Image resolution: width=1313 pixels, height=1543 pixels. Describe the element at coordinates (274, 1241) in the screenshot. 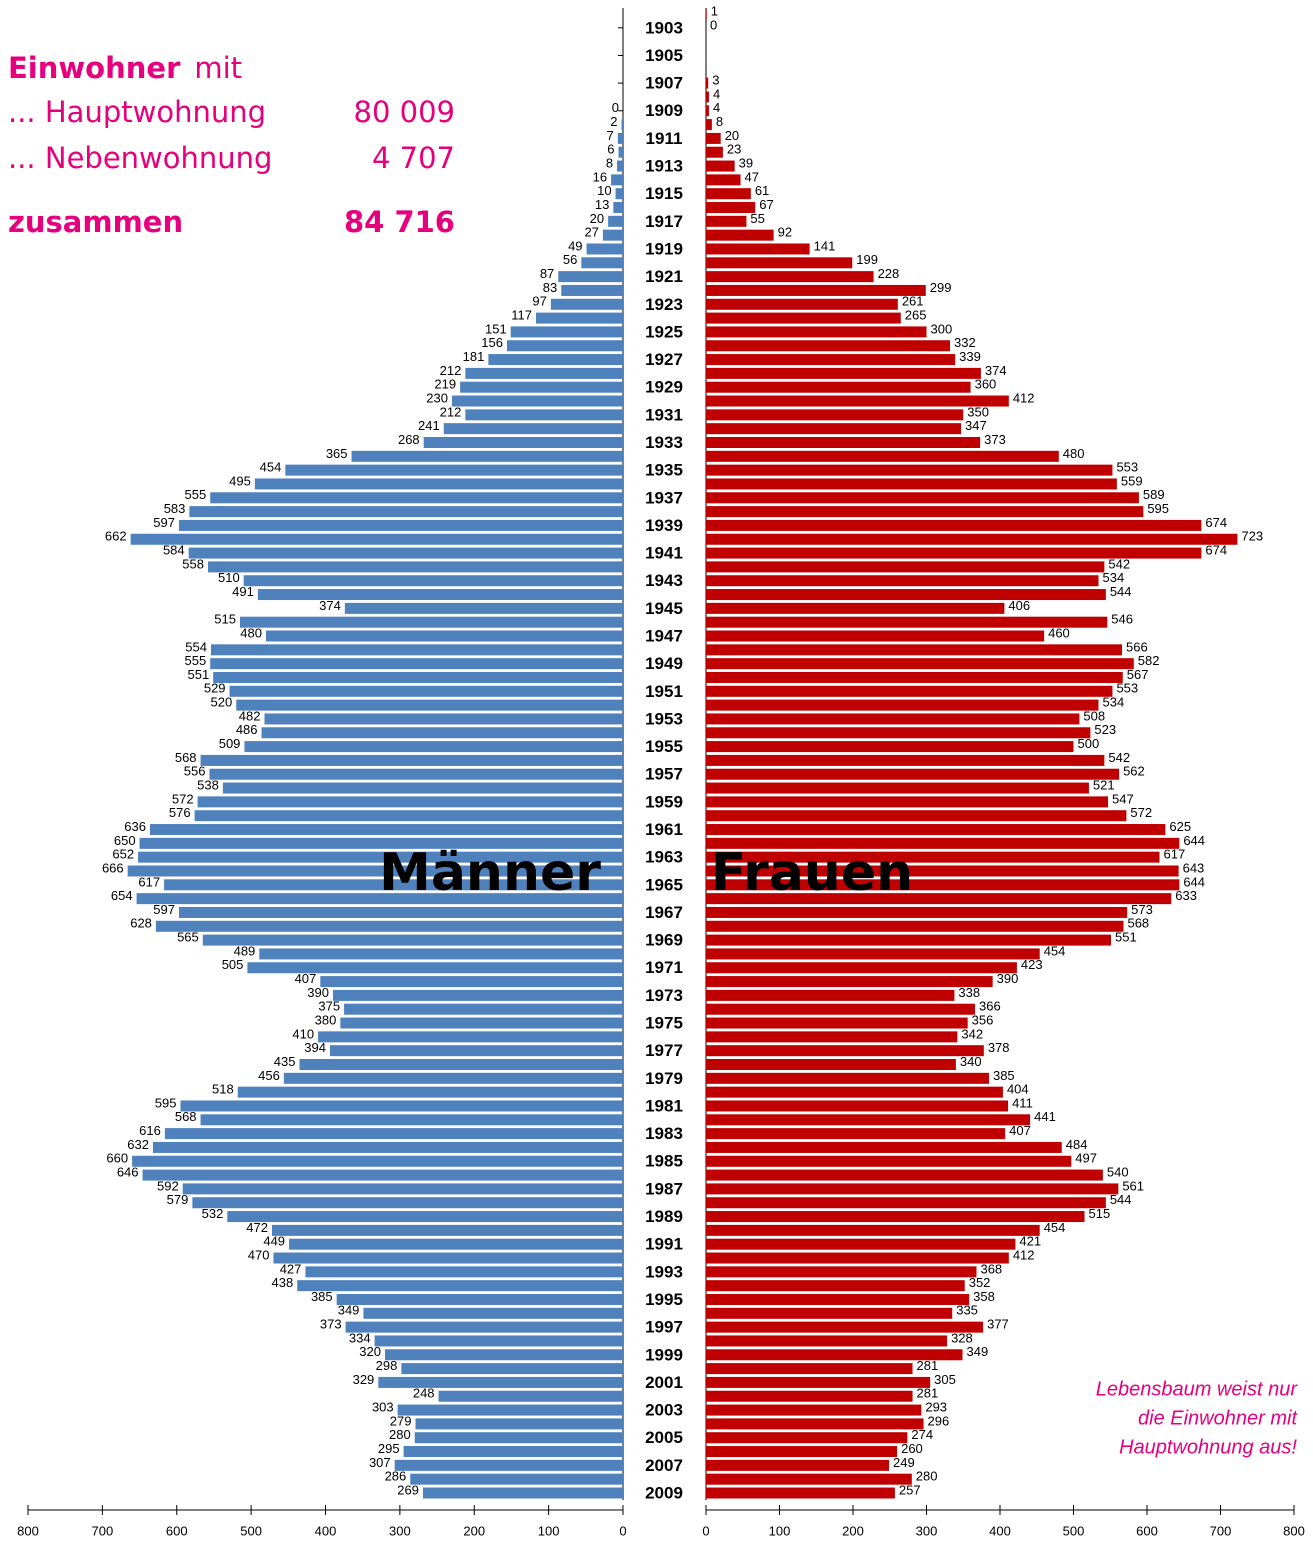

I see `value-label: 449` at that location.